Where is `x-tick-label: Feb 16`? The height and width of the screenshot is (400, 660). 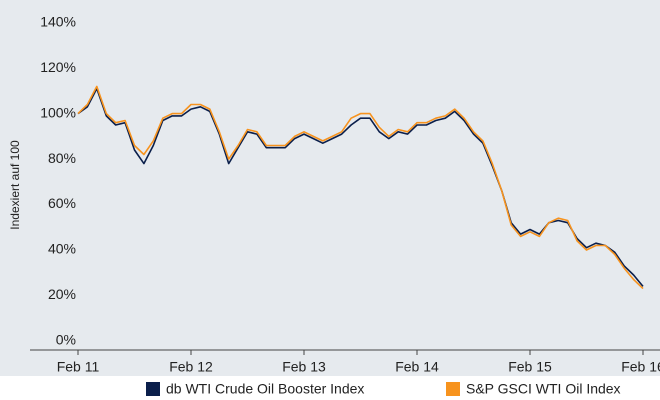
x-tick-label: Feb 16 is located at coordinates (640, 367).